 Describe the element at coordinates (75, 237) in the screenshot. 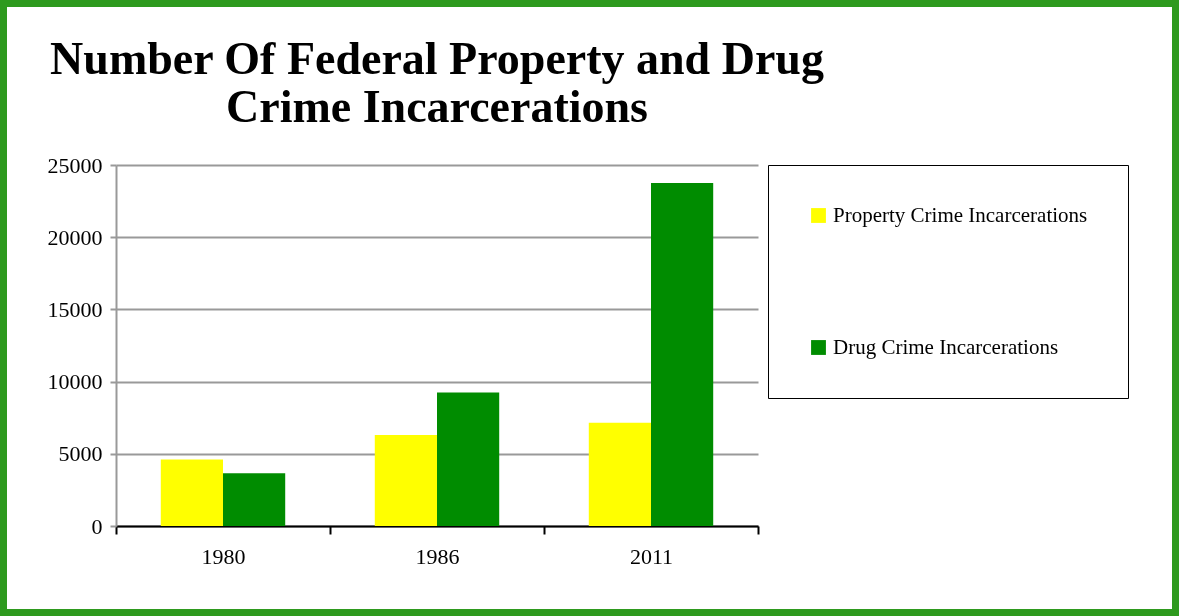

I see `y-tick-label: 20000` at that location.